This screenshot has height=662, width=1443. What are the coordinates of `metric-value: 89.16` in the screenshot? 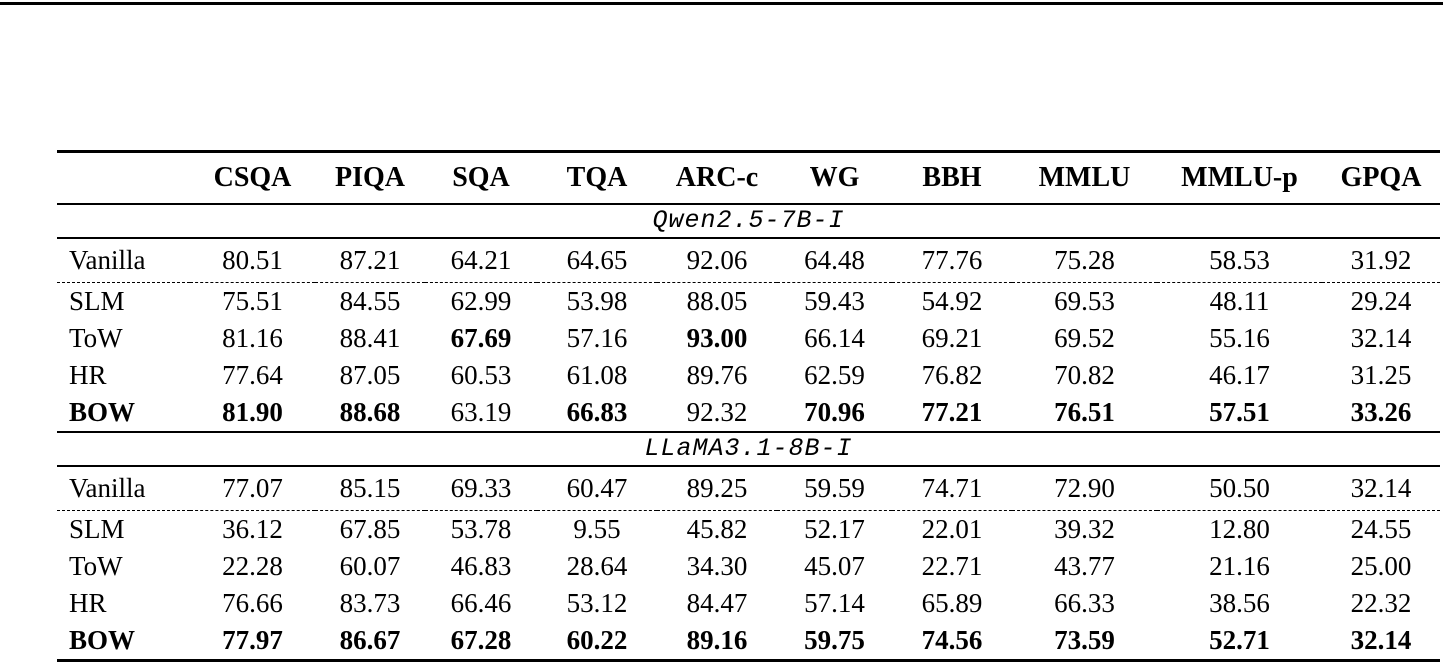 It's located at (717, 640).